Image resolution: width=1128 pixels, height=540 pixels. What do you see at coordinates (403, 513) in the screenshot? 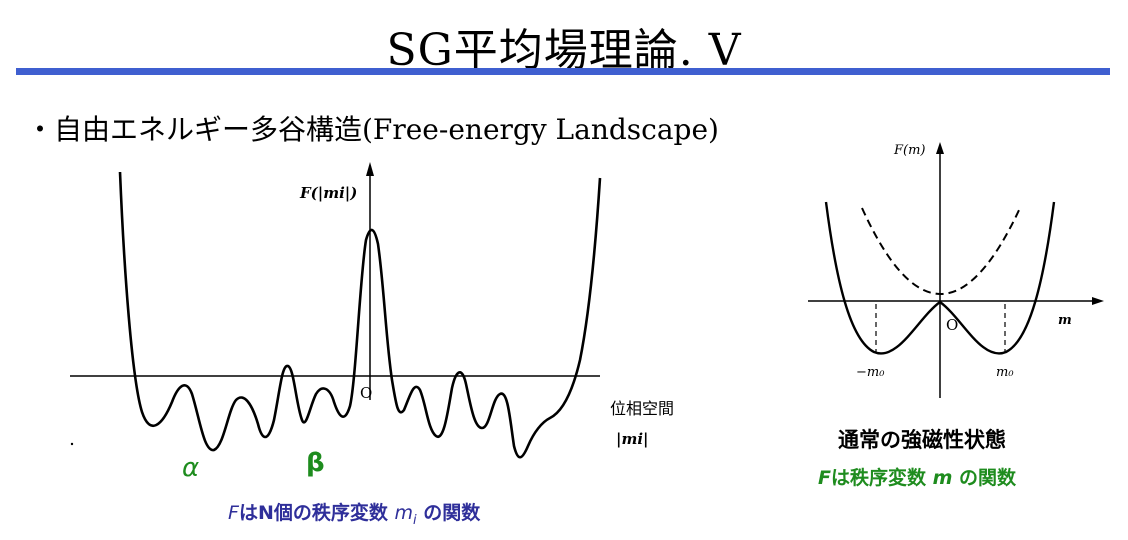
I see `left-caption-var: m` at bounding box center [403, 513].